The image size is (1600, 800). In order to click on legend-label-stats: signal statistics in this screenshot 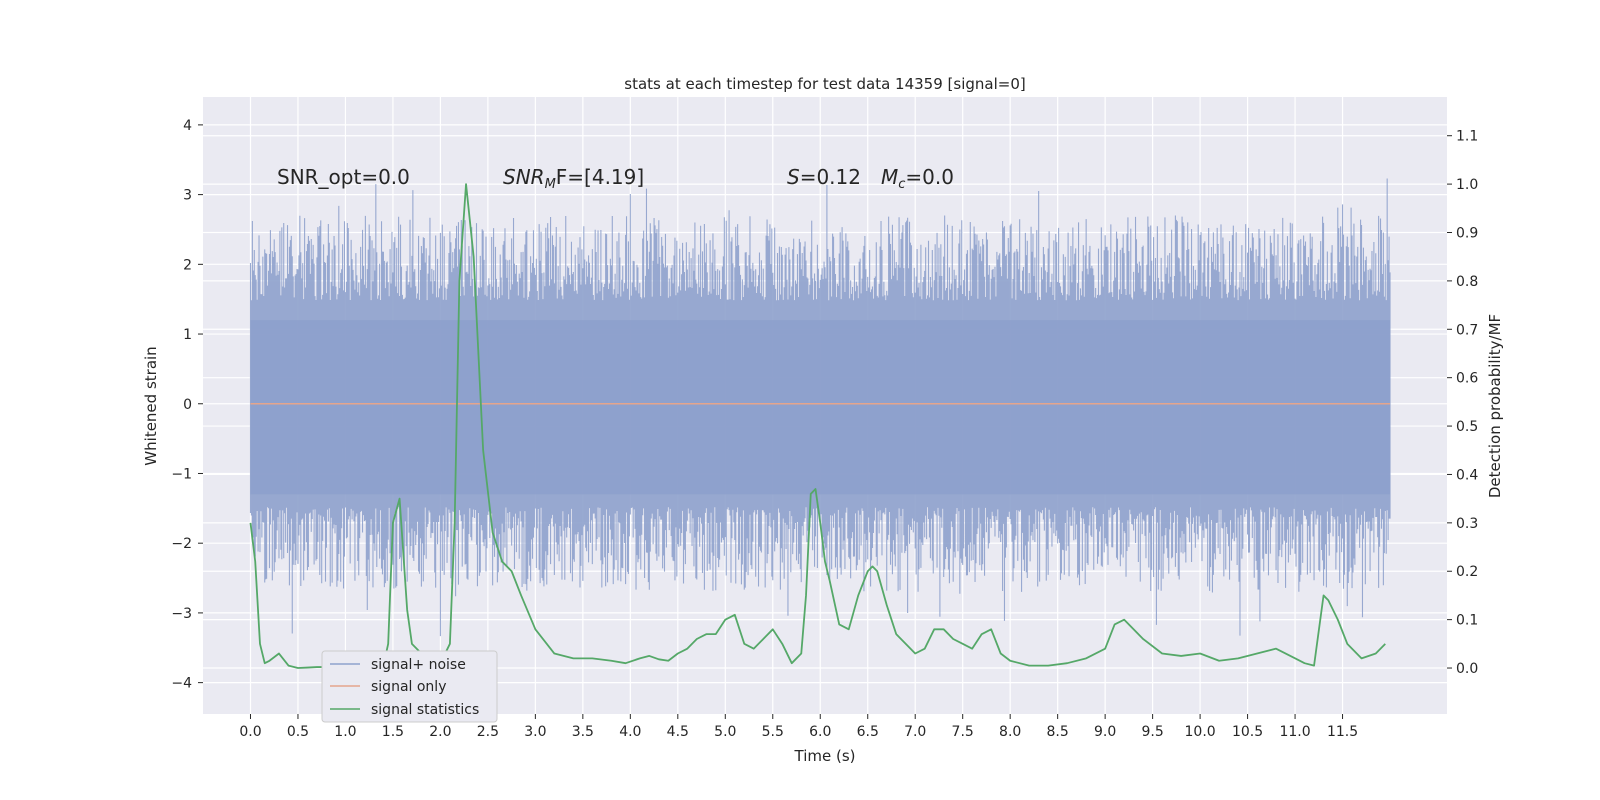, I will do `click(425, 710)`.